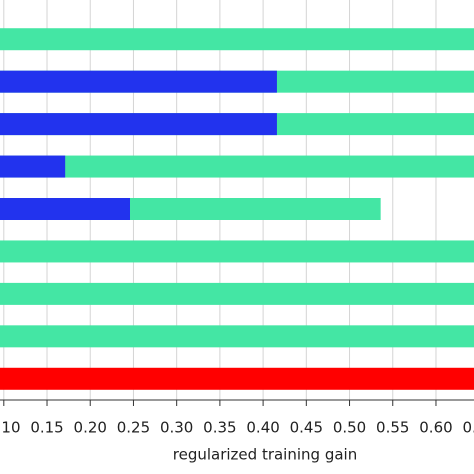 The width and height of the screenshot is (474, 474). Describe the element at coordinates (219, 428) in the screenshot. I see `x-tick-label: 0.35` at that location.